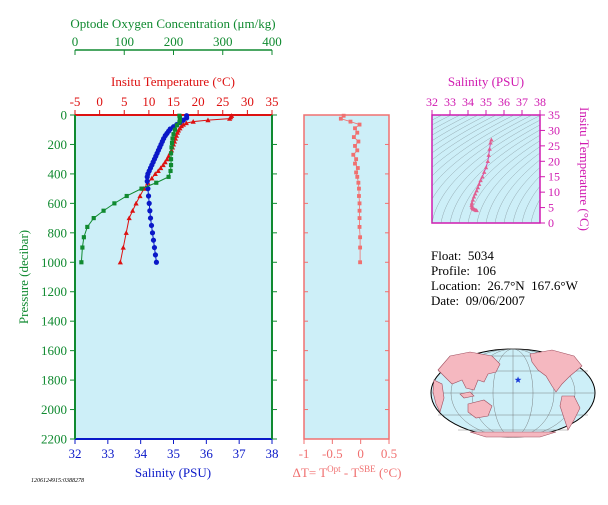 This screenshot has height=505, width=608. What do you see at coordinates (554, 130) in the screenshot?
I see `ts-temp-tick-label: 30` at bounding box center [554, 130].